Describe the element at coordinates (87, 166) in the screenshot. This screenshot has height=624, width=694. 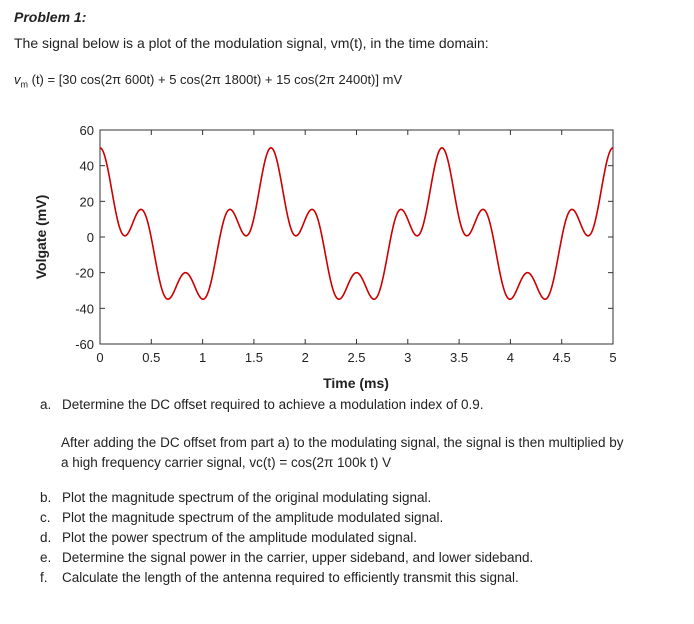
I see `y-tick-label: 40` at that location.